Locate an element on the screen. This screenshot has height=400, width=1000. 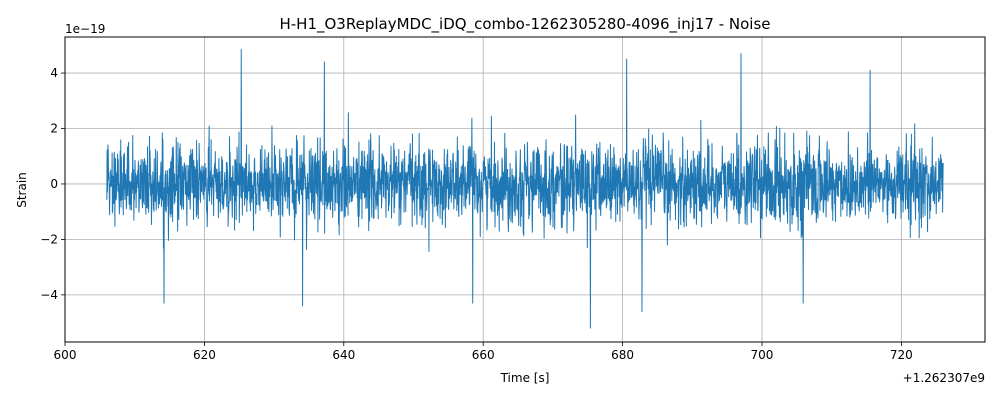
y-axis-label: Strain is located at coordinates (22, 190).